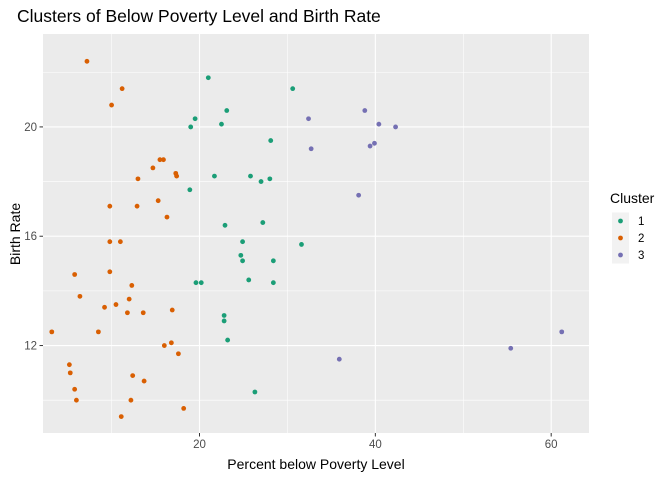  I want to click on x-axis-ticks: 20 40 60, so click(375, 442).